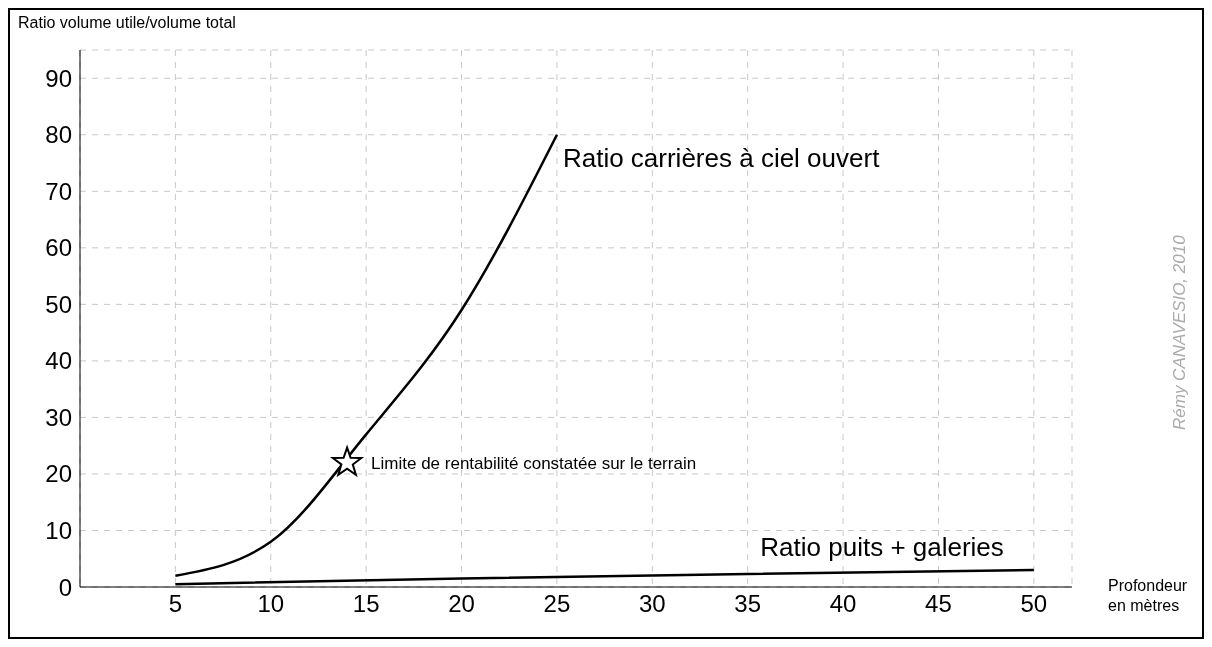 The width and height of the screenshot is (1212, 647). What do you see at coordinates (843, 604) in the screenshot?
I see `x-tick-label: 40` at bounding box center [843, 604].